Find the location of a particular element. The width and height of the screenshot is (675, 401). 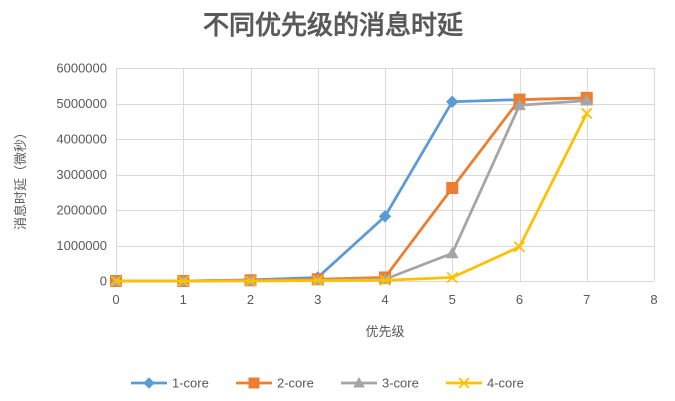

legend-marker-triangle-icon is located at coordinates (359, 382).